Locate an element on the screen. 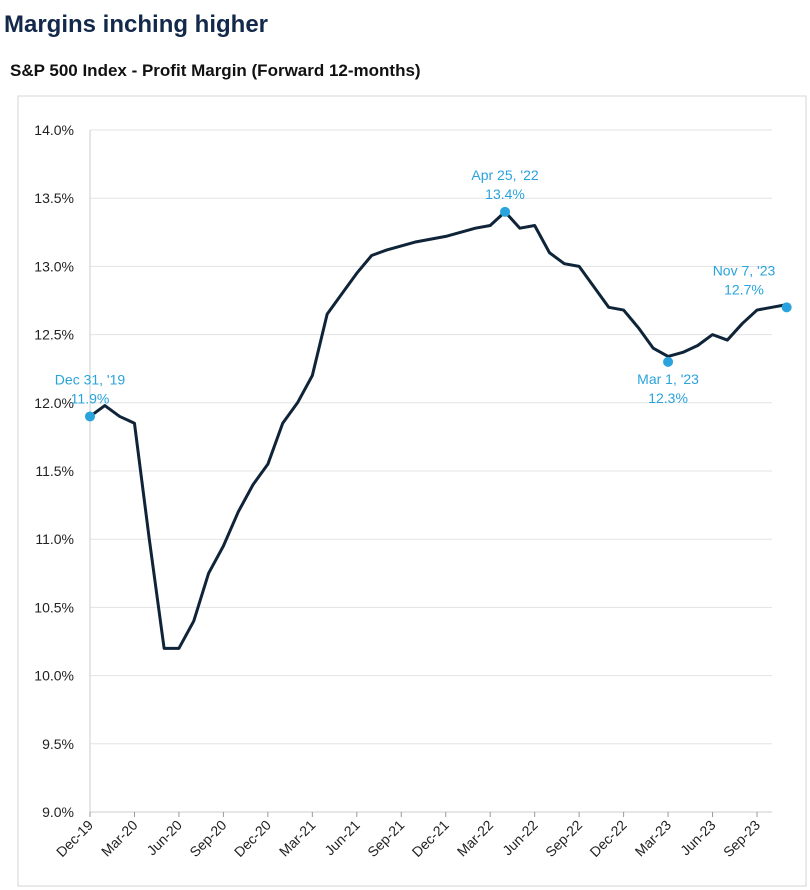 The width and height of the screenshot is (810, 890). x-tick-label: Sep-22 is located at coordinates (563, 838).